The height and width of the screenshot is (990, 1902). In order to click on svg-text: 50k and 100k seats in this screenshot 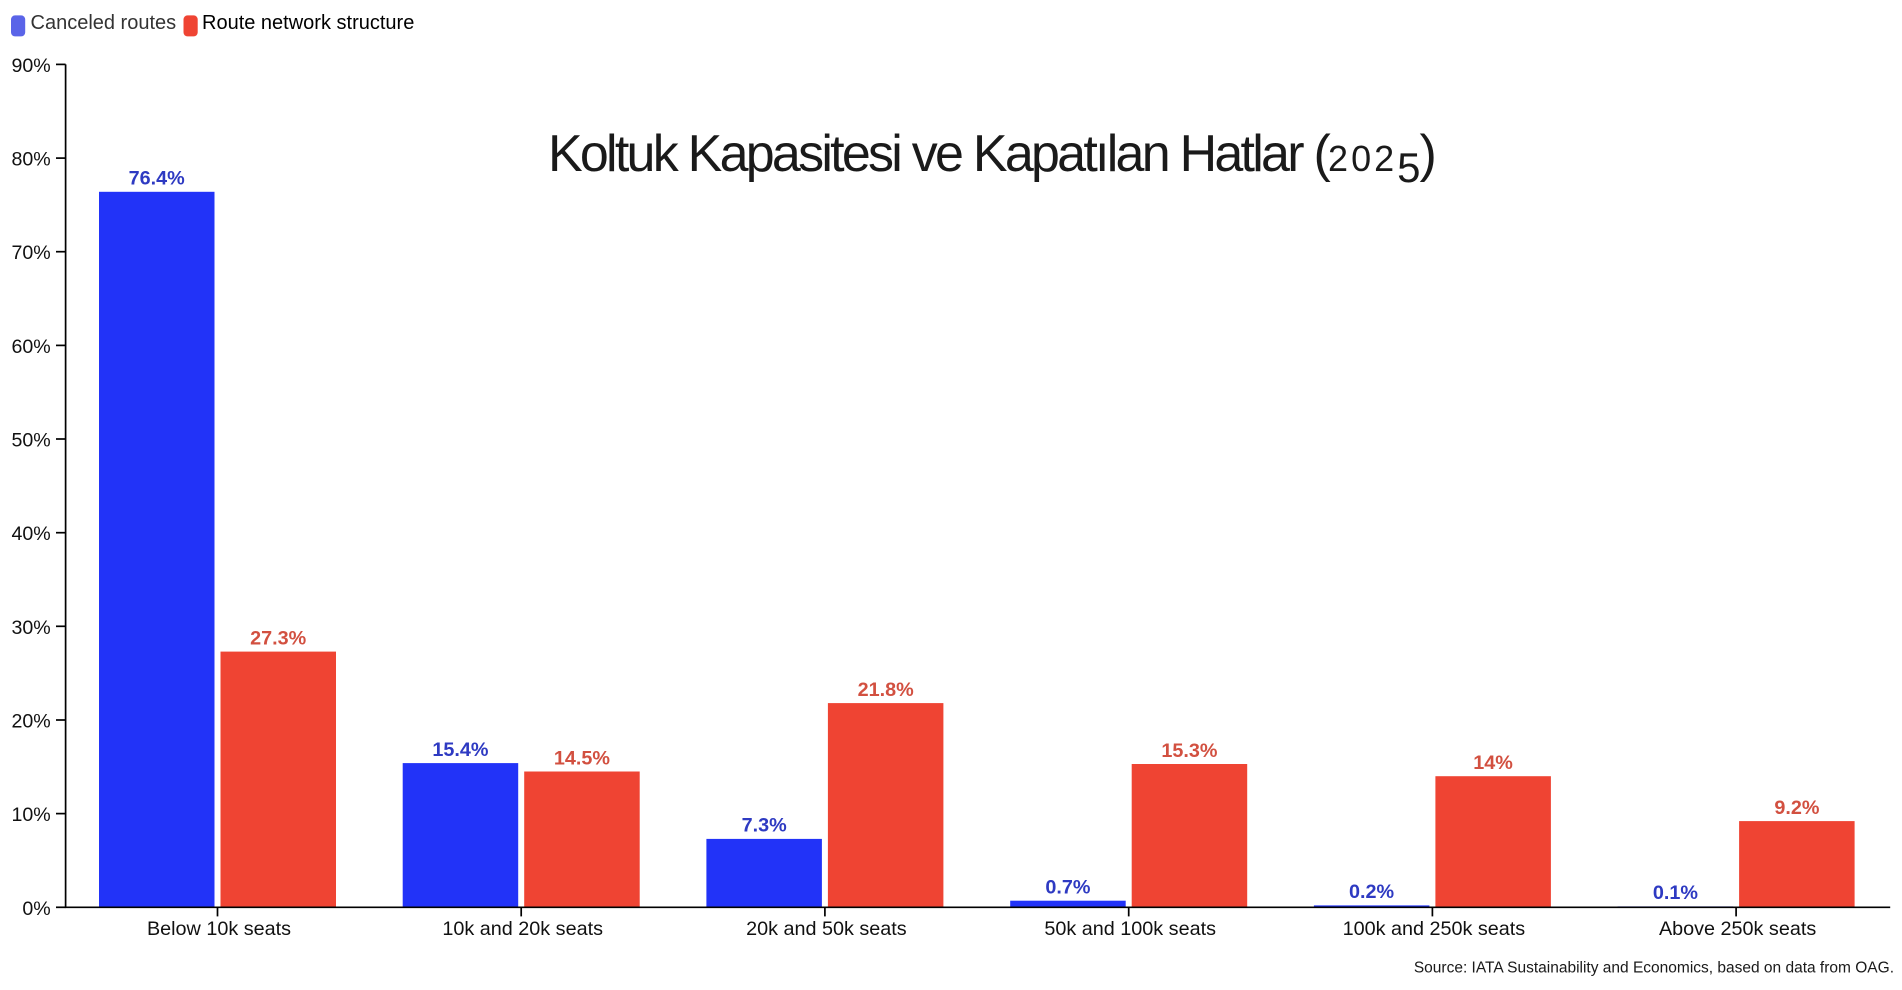, I will do `click(1130, 929)`.